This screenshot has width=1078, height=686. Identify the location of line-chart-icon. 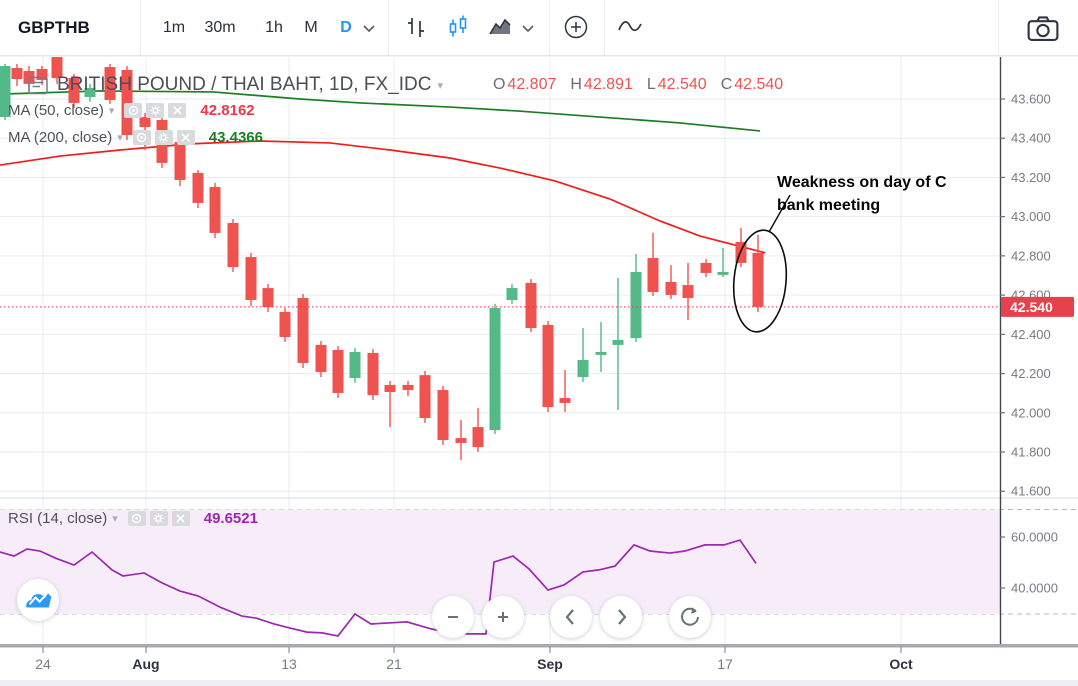
(630, 27).